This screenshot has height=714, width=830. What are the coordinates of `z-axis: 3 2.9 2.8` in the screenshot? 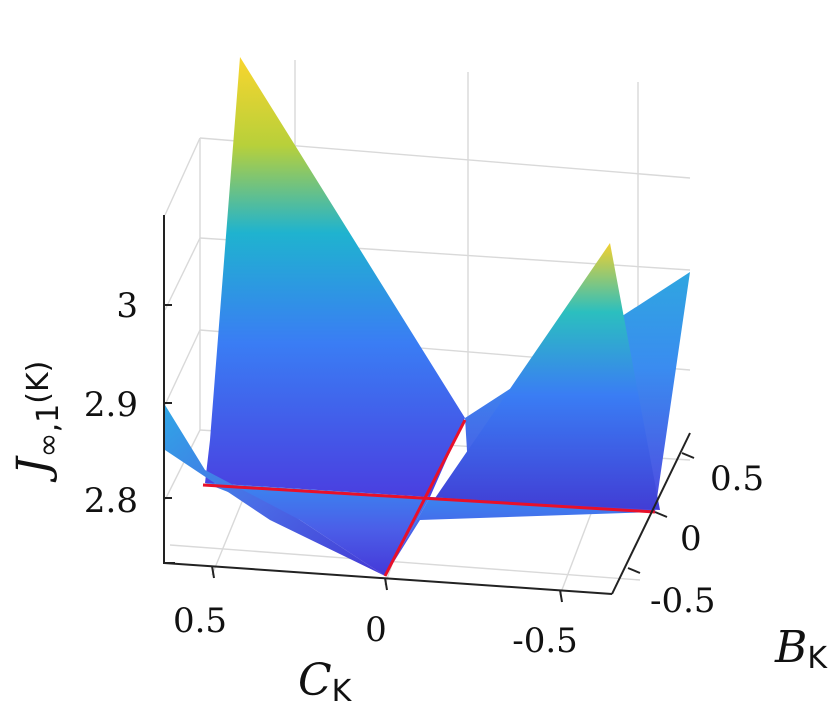 It's located at (129, 389).